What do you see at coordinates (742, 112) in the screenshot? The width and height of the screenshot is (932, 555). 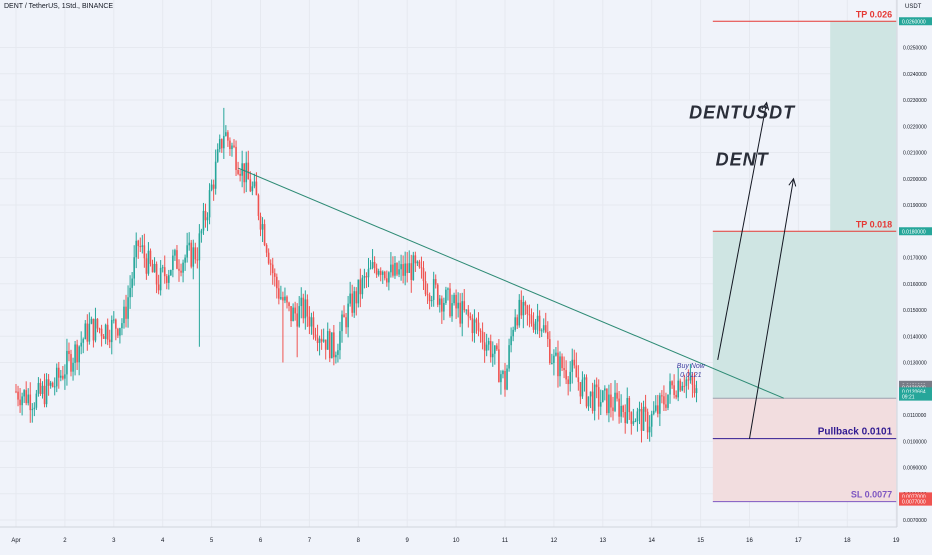 I see `annotation-title: DENTUSDT` at bounding box center [742, 112].